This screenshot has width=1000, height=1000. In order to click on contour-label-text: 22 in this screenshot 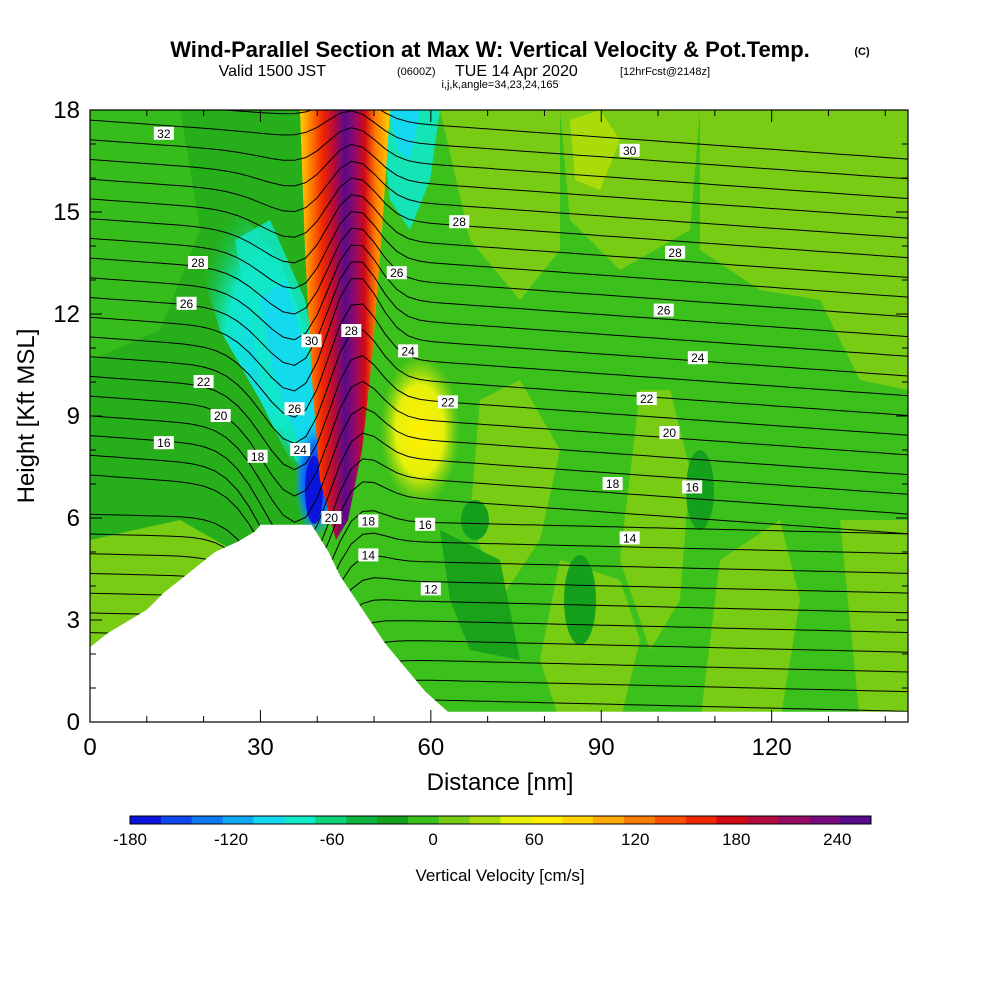, I will do `click(204, 382)`.